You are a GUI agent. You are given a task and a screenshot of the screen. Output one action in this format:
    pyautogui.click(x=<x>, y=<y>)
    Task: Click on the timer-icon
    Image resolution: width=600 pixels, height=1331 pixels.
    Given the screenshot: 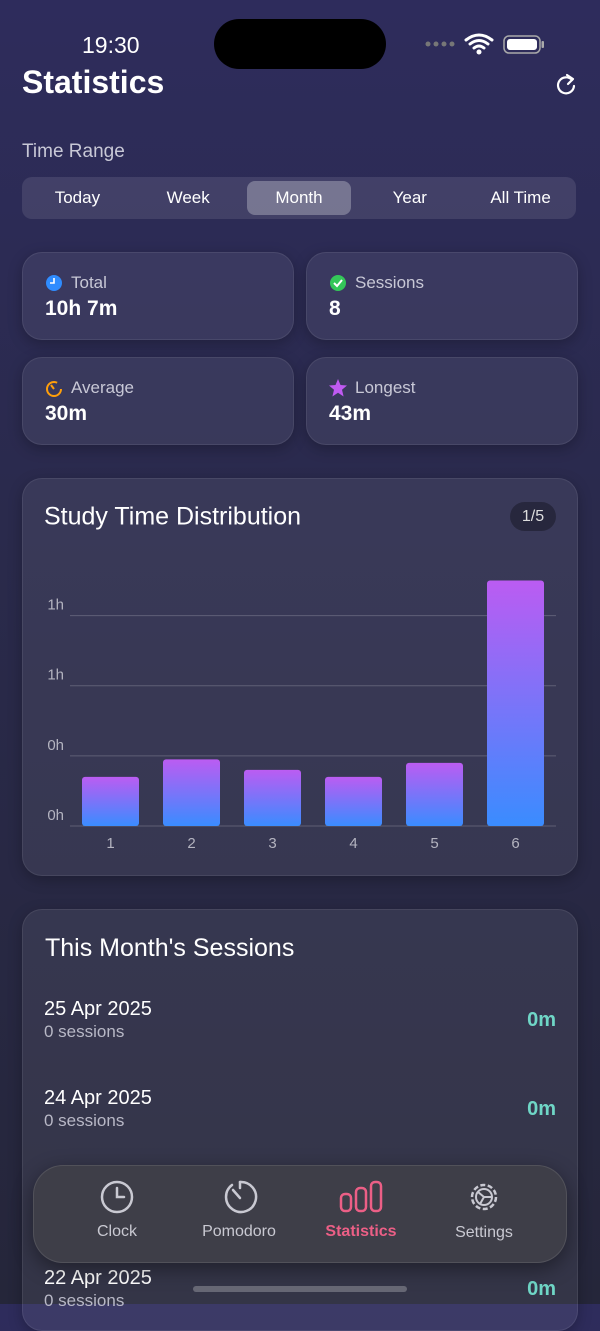 What is the action you would take?
    pyautogui.click(x=241, y=1197)
    